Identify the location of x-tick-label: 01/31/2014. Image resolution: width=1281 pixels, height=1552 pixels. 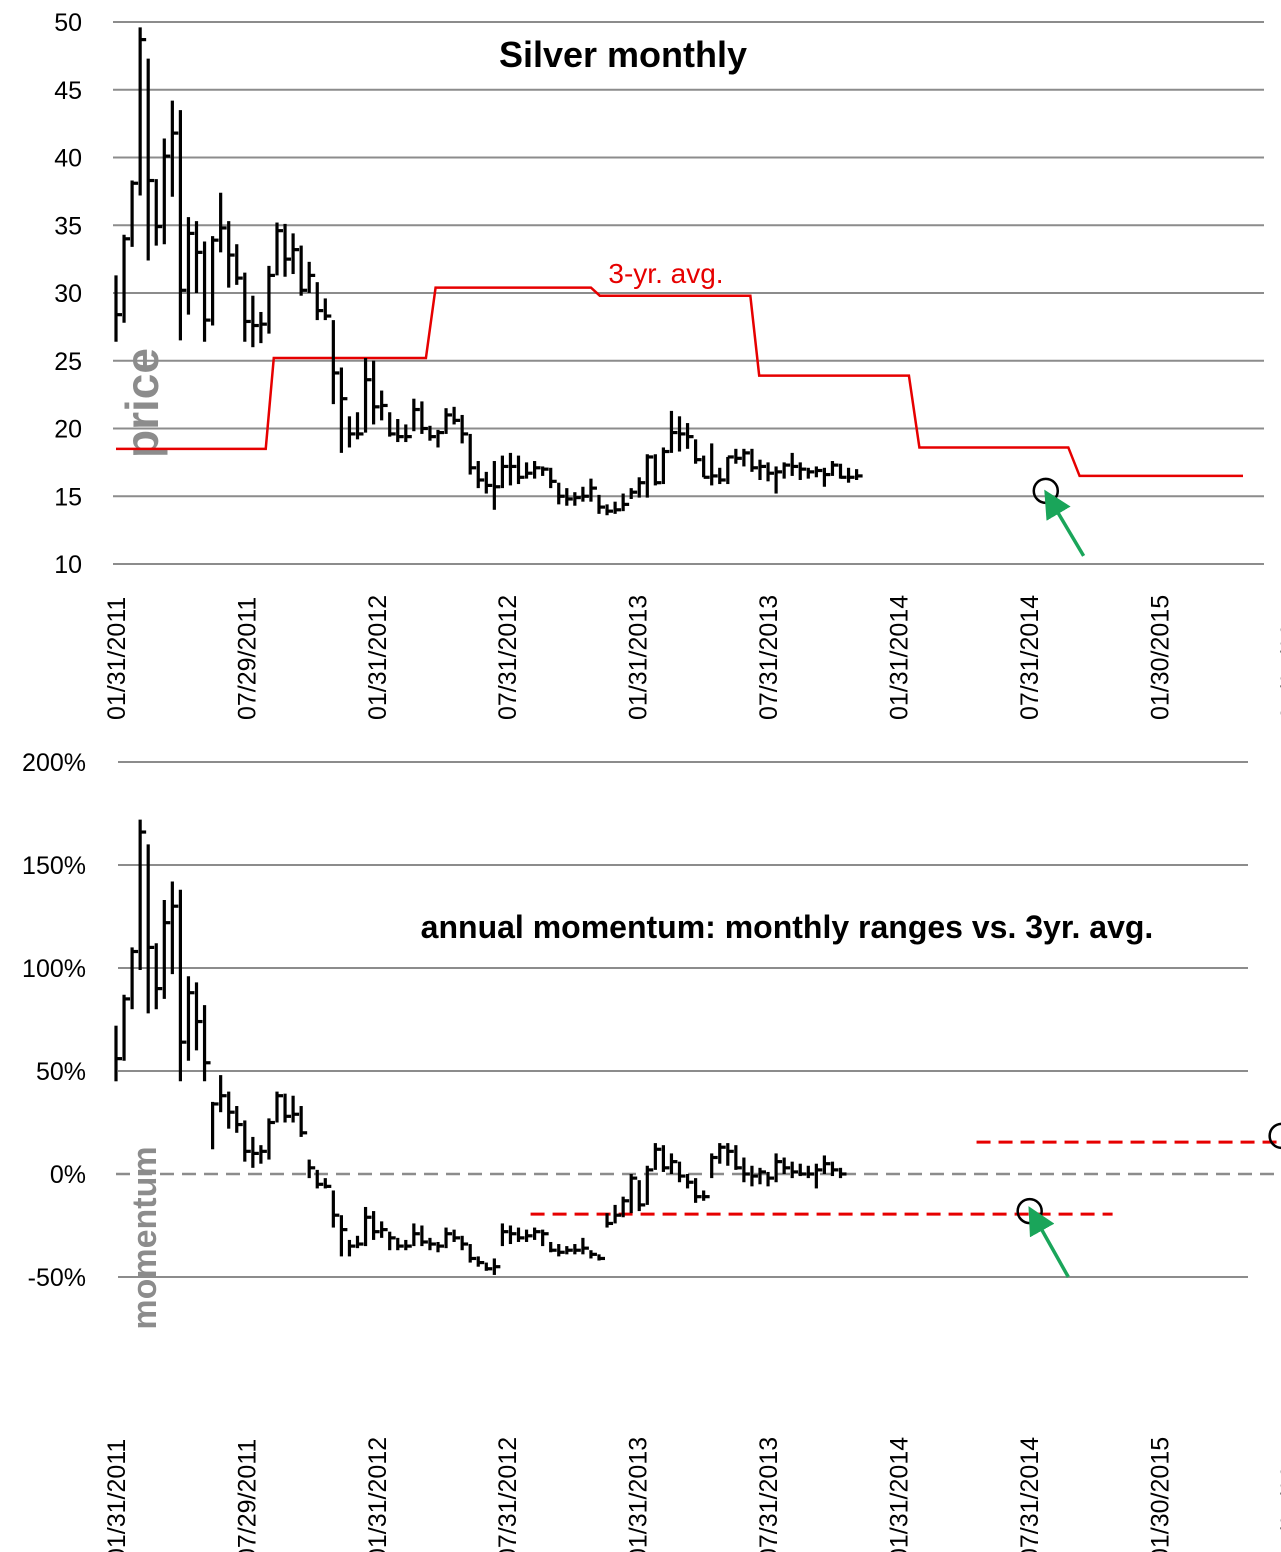
(899, 1494).